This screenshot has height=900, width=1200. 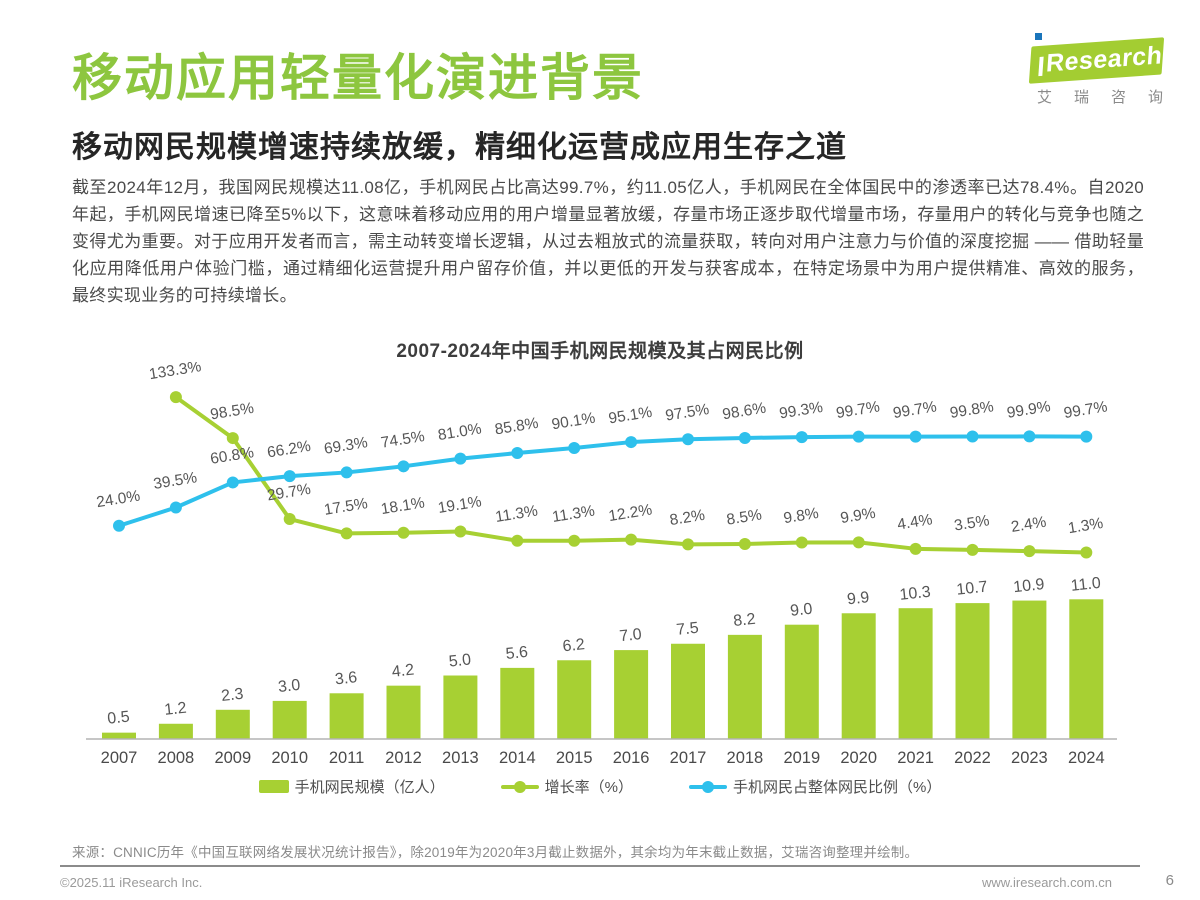 I want to click on growth-rate-point-2014, so click(x=517, y=540).